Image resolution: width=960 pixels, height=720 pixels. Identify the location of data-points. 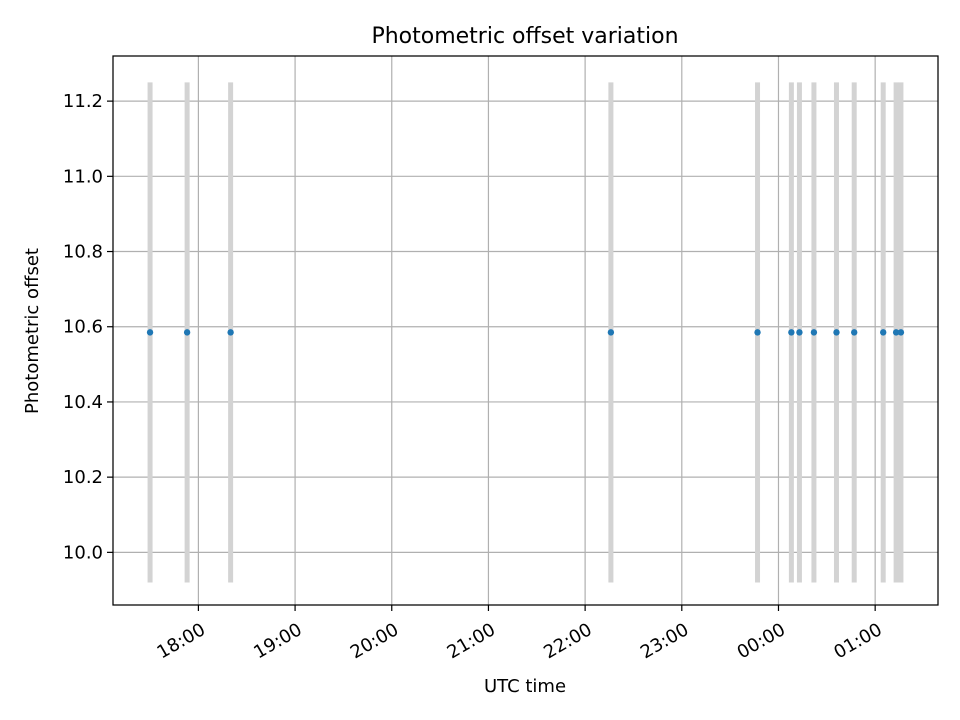
(525, 332).